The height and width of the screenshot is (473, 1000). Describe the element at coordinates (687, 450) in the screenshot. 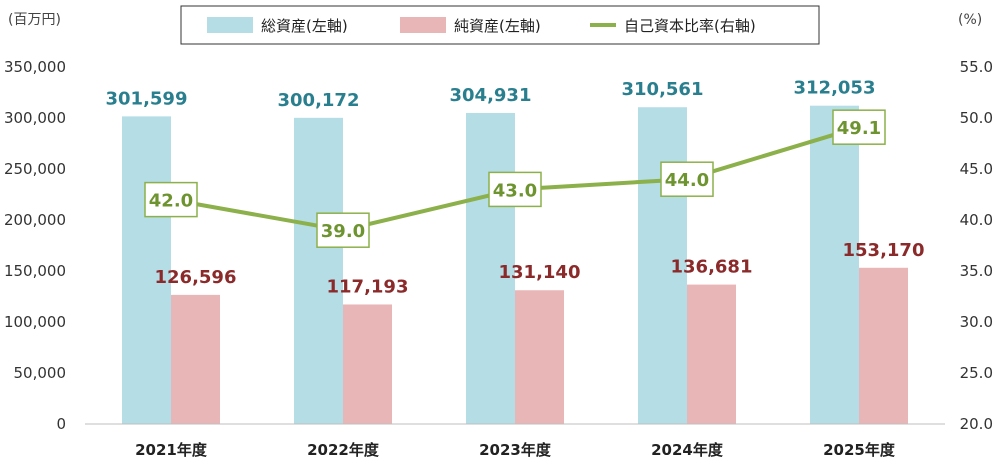

I see `category-label: 2024年度` at that location.